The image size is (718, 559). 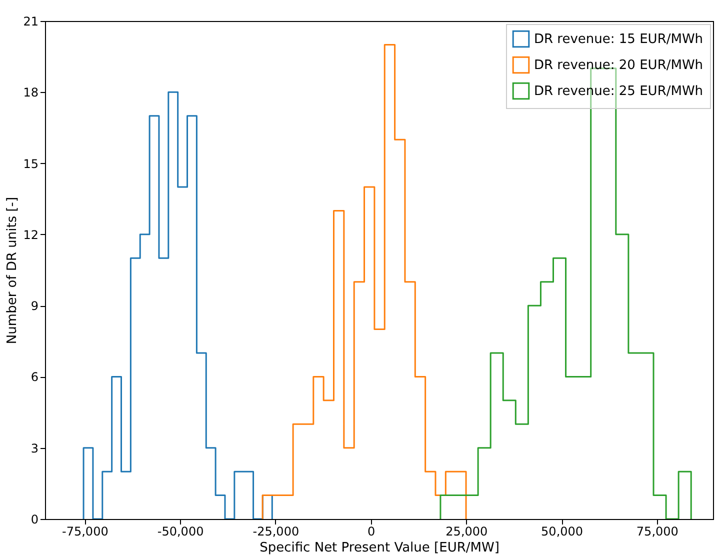 I want to click on y-tick-label: 21, so click(x=30, y=21).